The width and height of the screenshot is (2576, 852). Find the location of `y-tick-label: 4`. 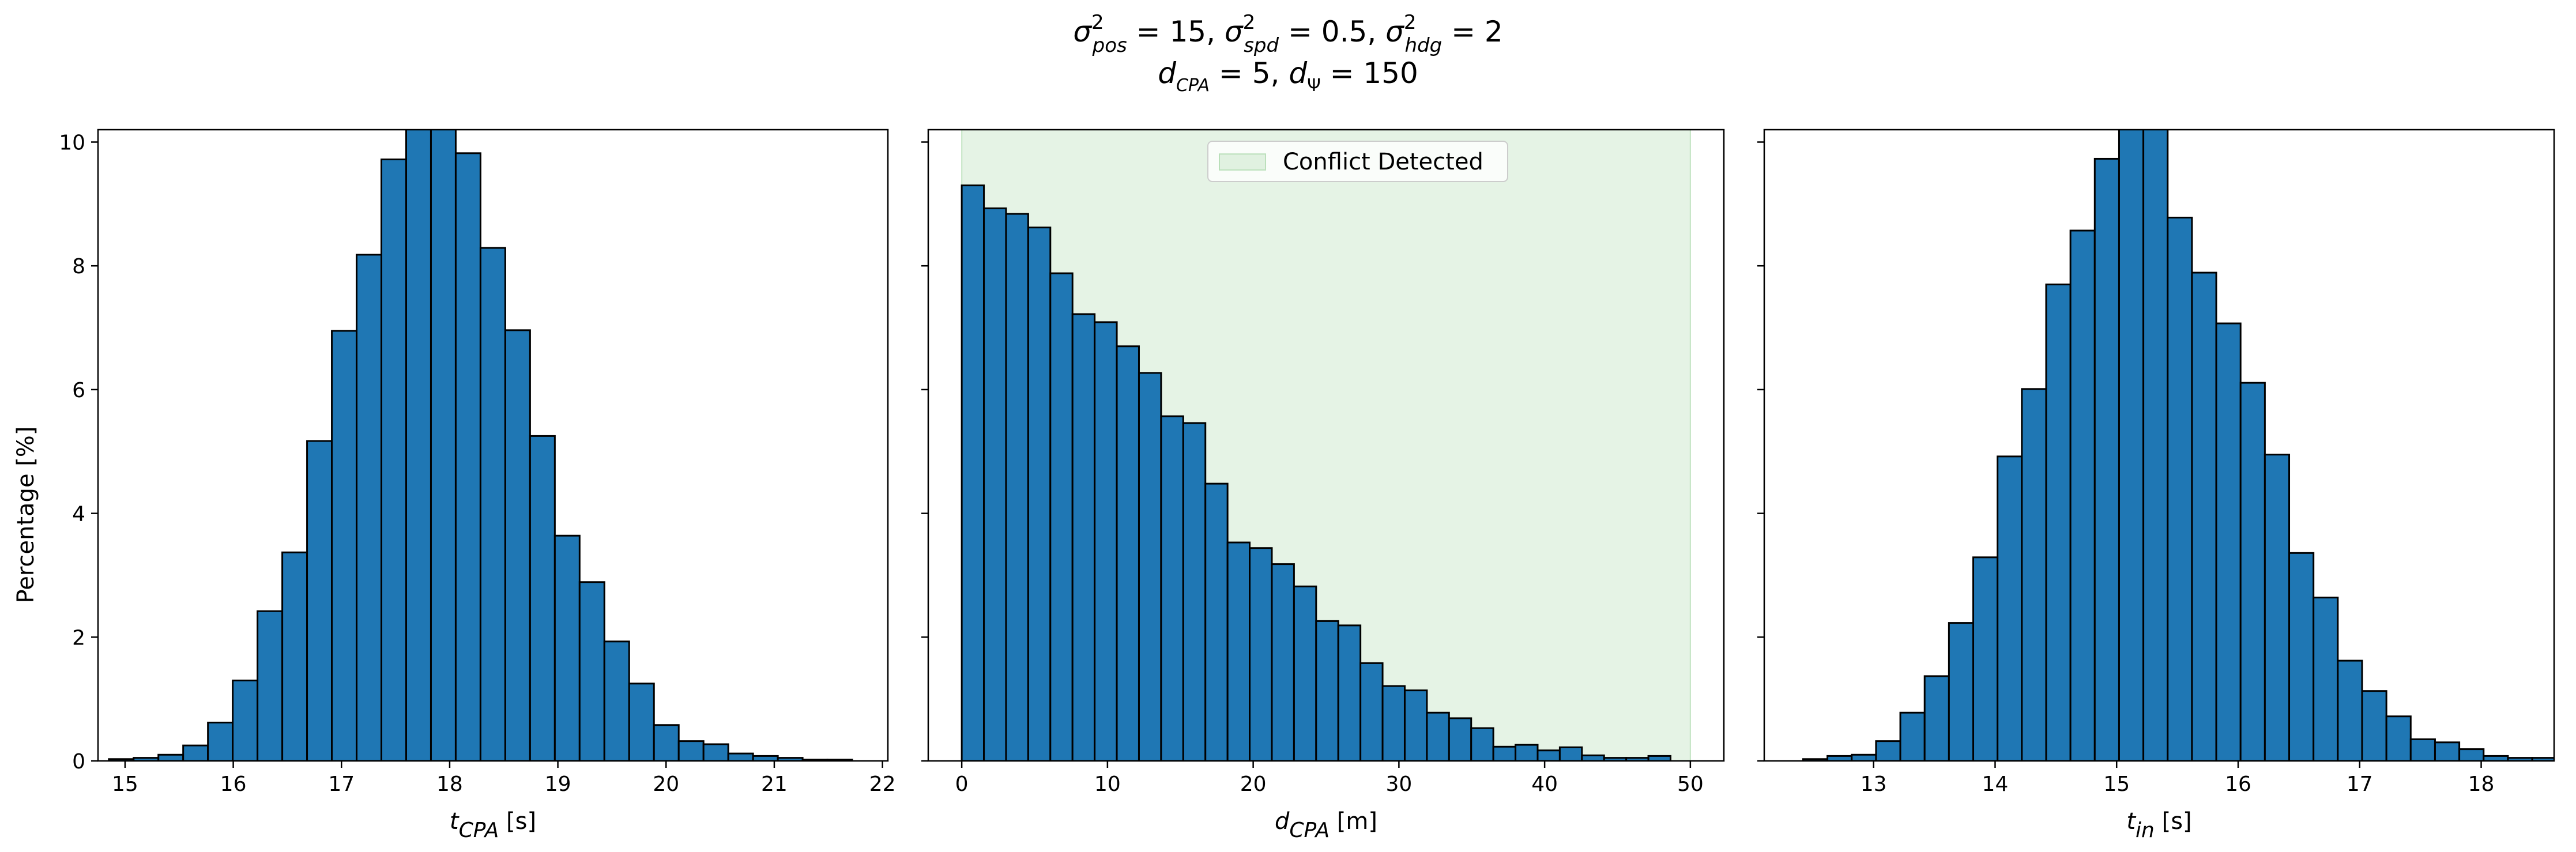

y-tick-label: 4 is located at coordinates (78, 515).